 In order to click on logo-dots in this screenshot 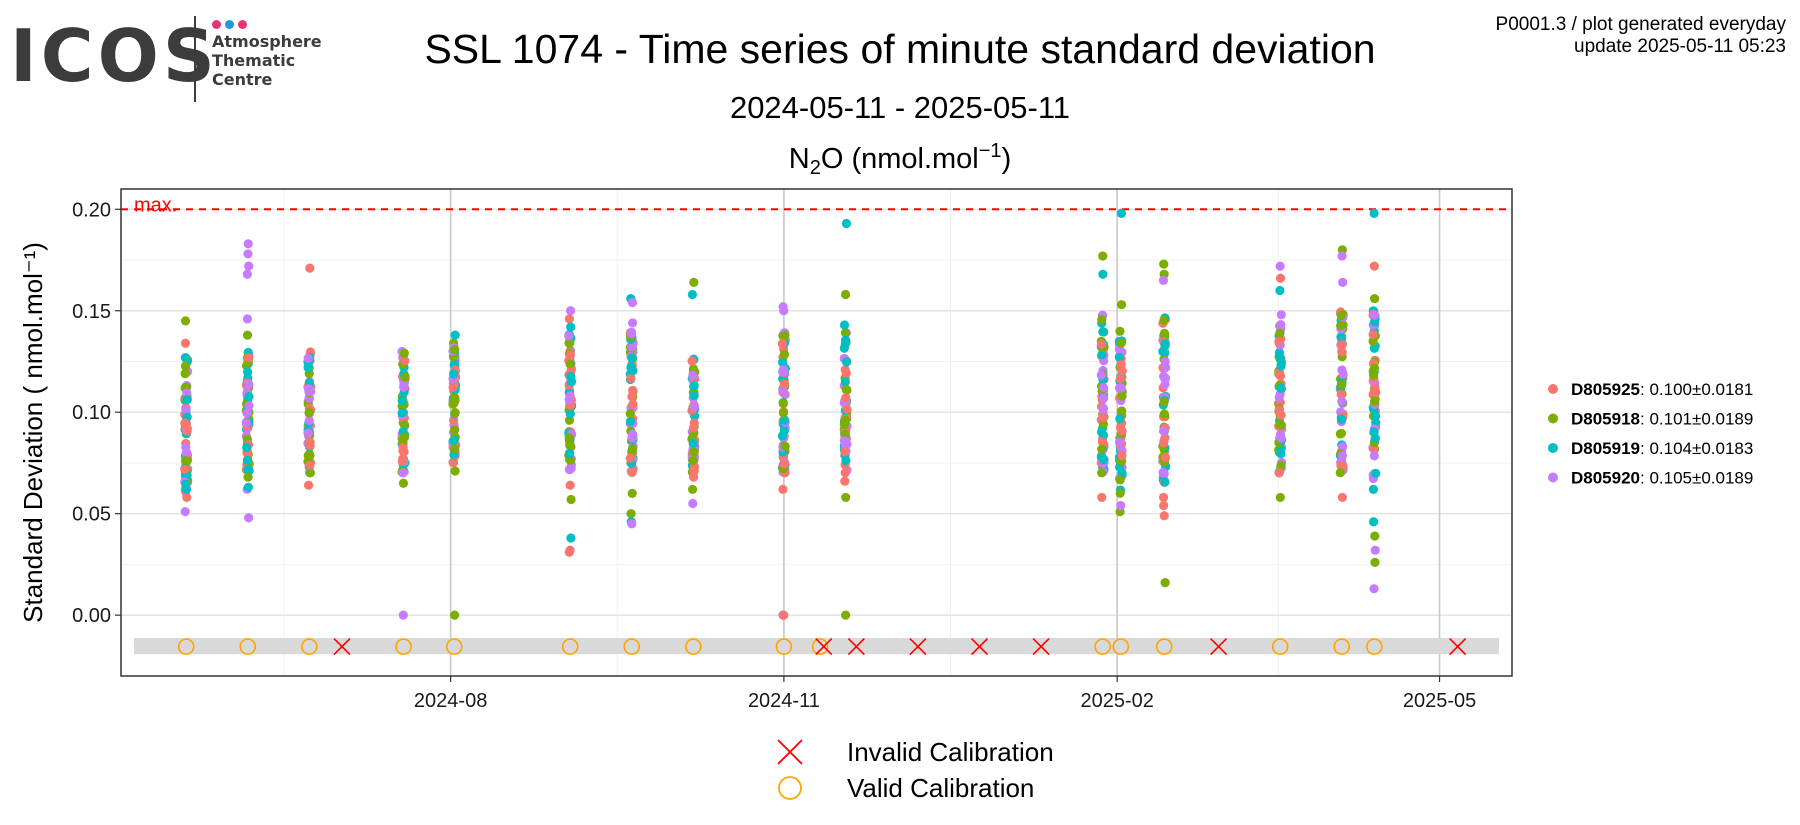, I will do `click(231, 25)`.